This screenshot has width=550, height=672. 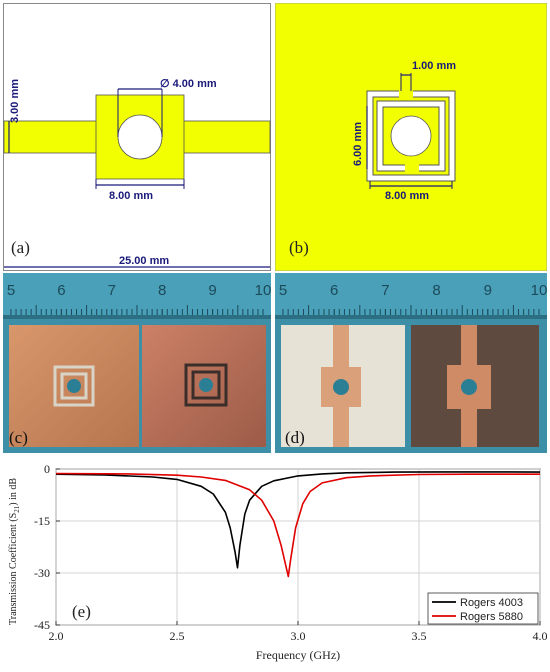 What do you see at coordinates (540, 636) in the screenshot?
I see `x-tick-label: 4.0` at bounding box center [540, 636].